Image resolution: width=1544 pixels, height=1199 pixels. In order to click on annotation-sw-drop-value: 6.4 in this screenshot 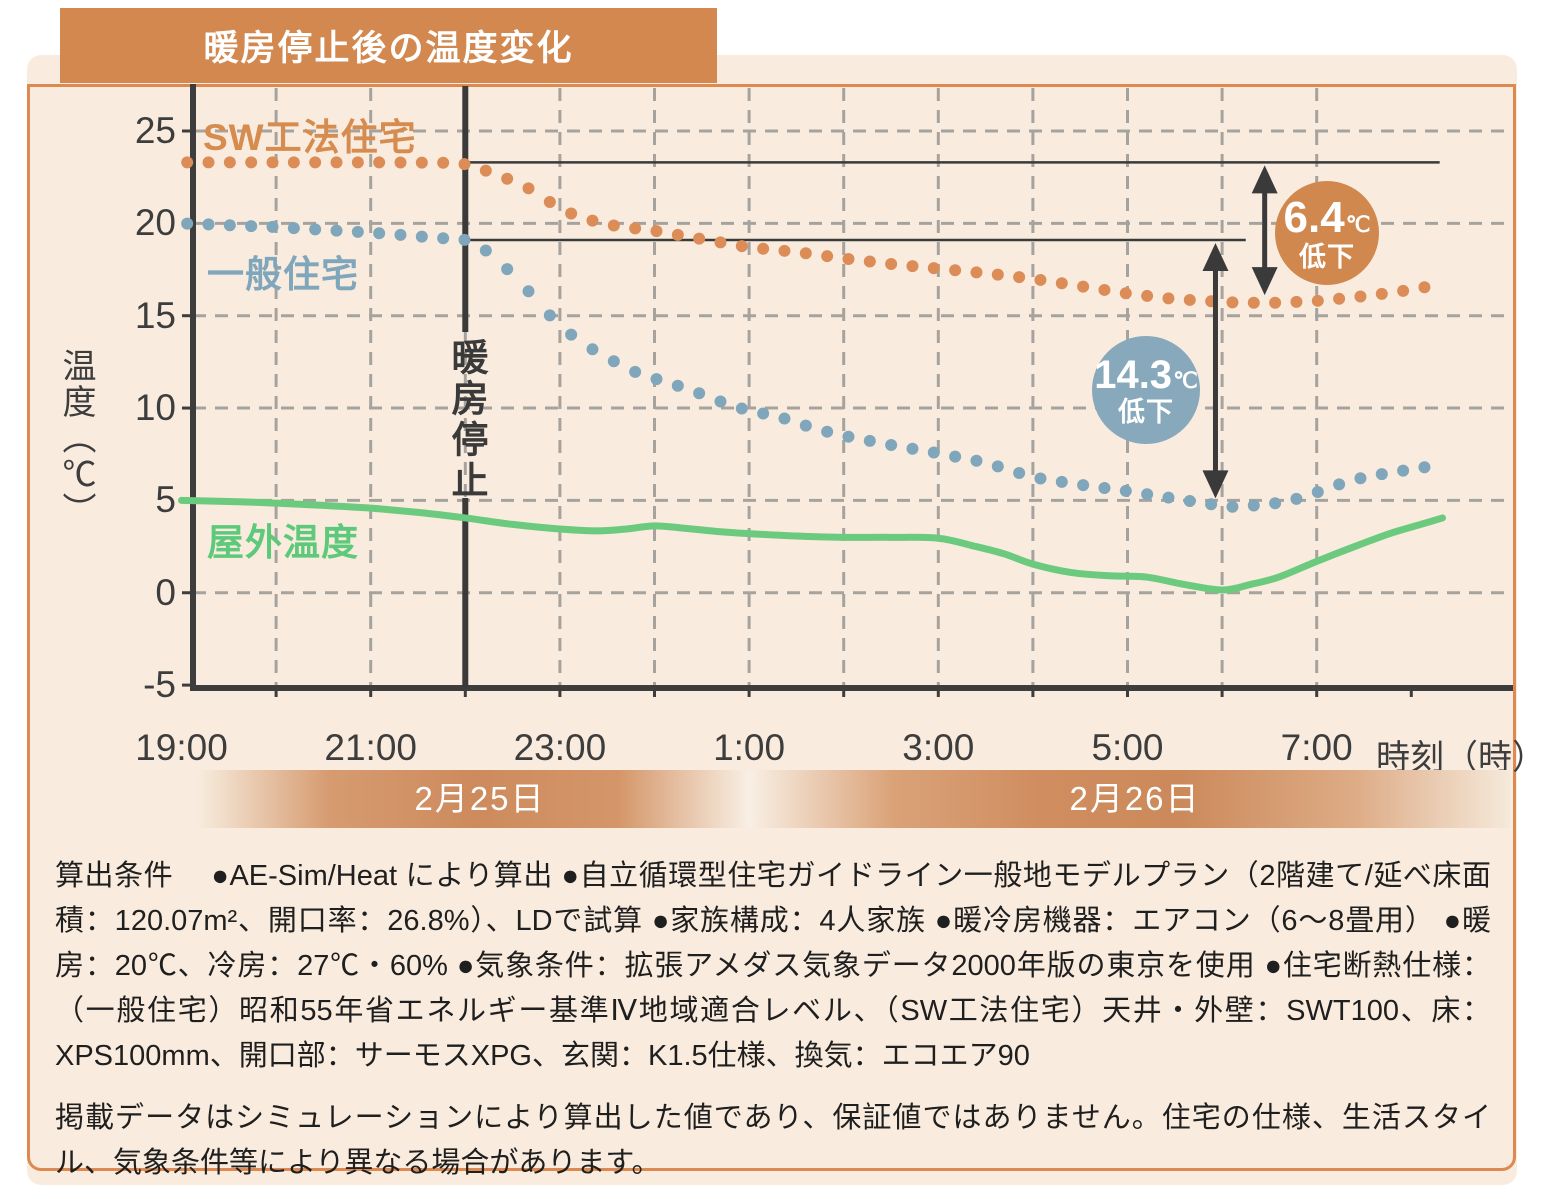, I will do `click(1314, 217)`.